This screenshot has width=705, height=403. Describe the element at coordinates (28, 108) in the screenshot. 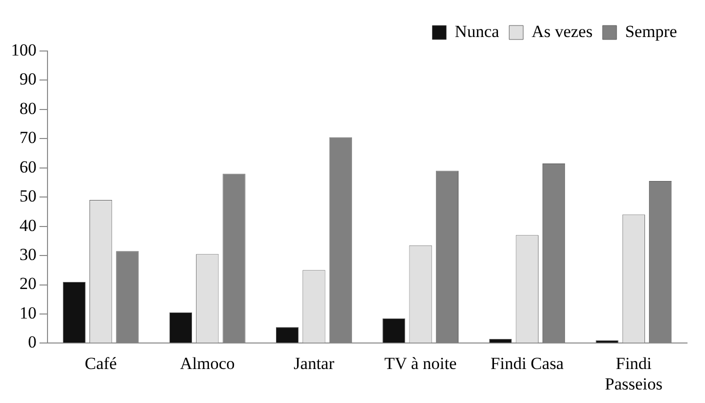

I see `y-tick-label: 80` at that location.